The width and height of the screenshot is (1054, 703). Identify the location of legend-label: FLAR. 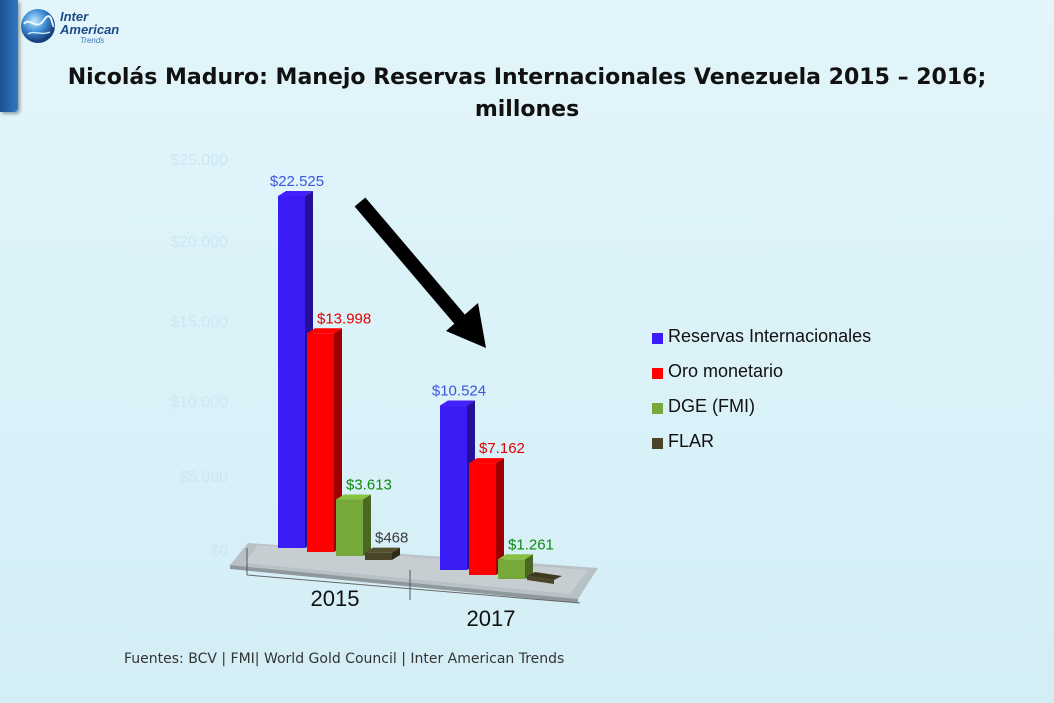
(691, 441).